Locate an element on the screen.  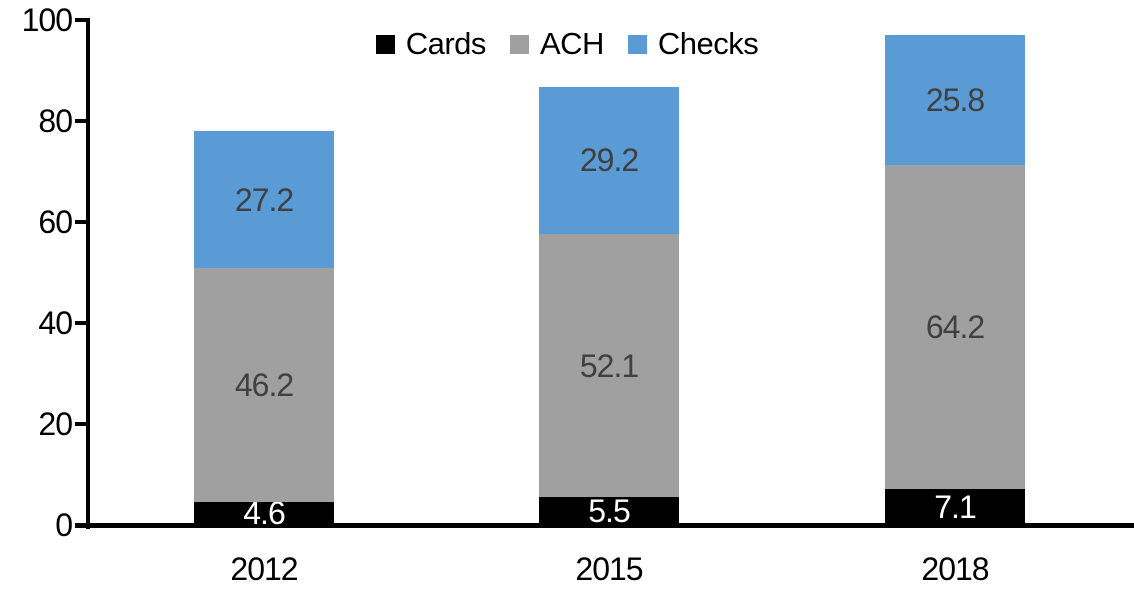
bar-segment-checks-2012: 27.2 is located at coordinates (264, 200).